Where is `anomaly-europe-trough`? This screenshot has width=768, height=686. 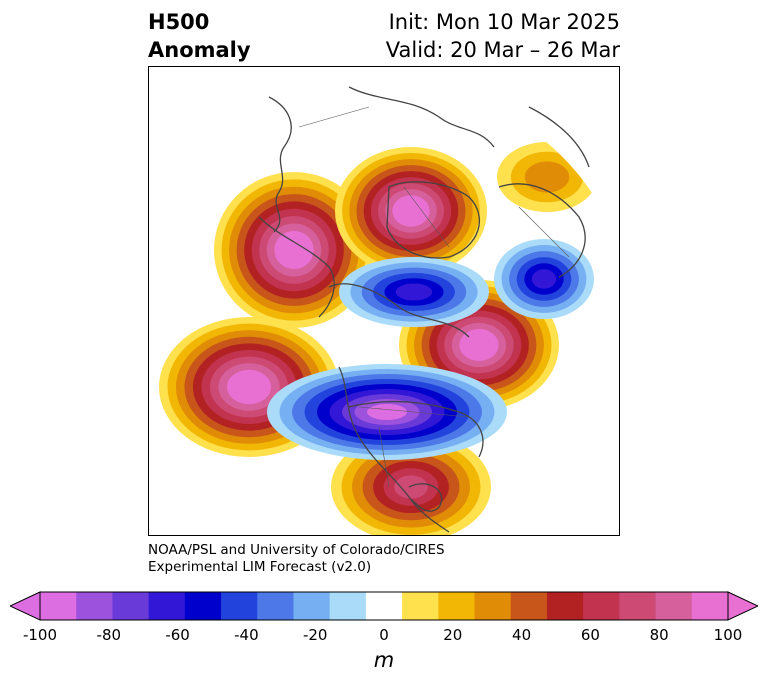 anomaly-europe-trough is located at coordinates (544, 279).